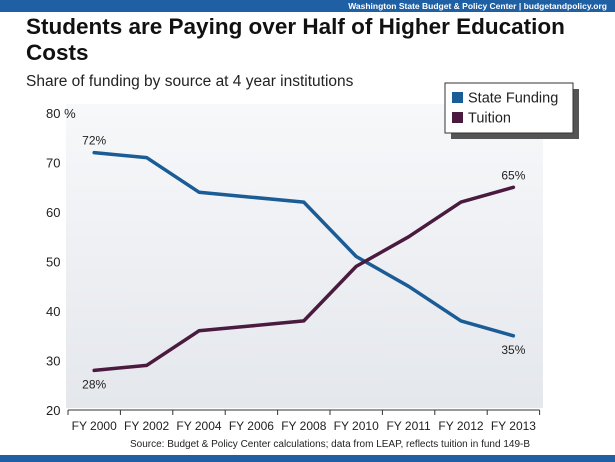 The height and width of the screenshot is (462, 615). Describe the element at coordinates (53, 212) in the screenshot. I see `y-tick-label: 60` at that location.